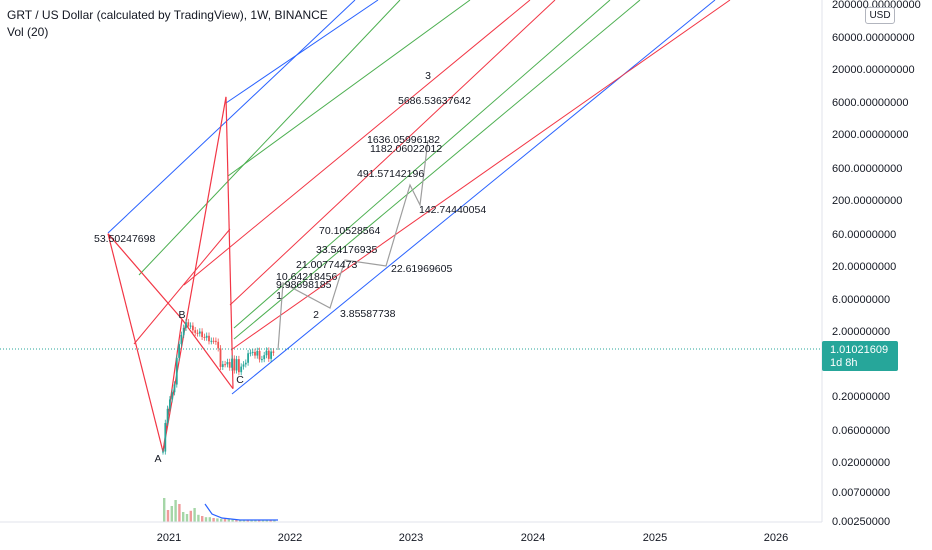 The width and height of the screenshot is (932, 550). What do you see at coordinates (124, 239) in the screenshot?
I see `price-annotation: 53.50247698` at bounding box center [124, 239].